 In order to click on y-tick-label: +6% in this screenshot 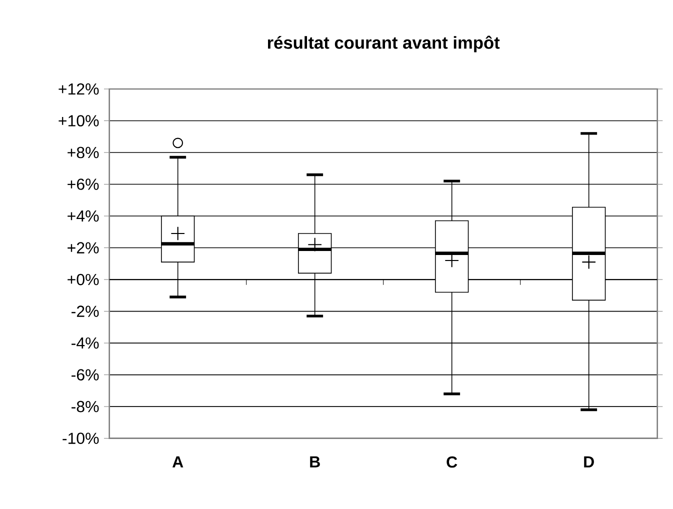, I will do `click(83, 184)`.